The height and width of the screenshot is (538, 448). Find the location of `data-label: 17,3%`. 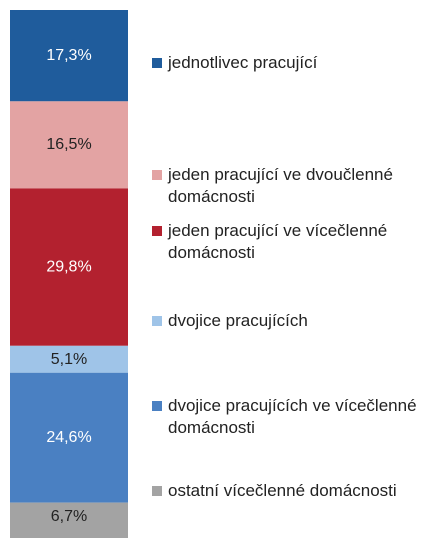

data-label: 17,3% is located at coordinates (68, 55).